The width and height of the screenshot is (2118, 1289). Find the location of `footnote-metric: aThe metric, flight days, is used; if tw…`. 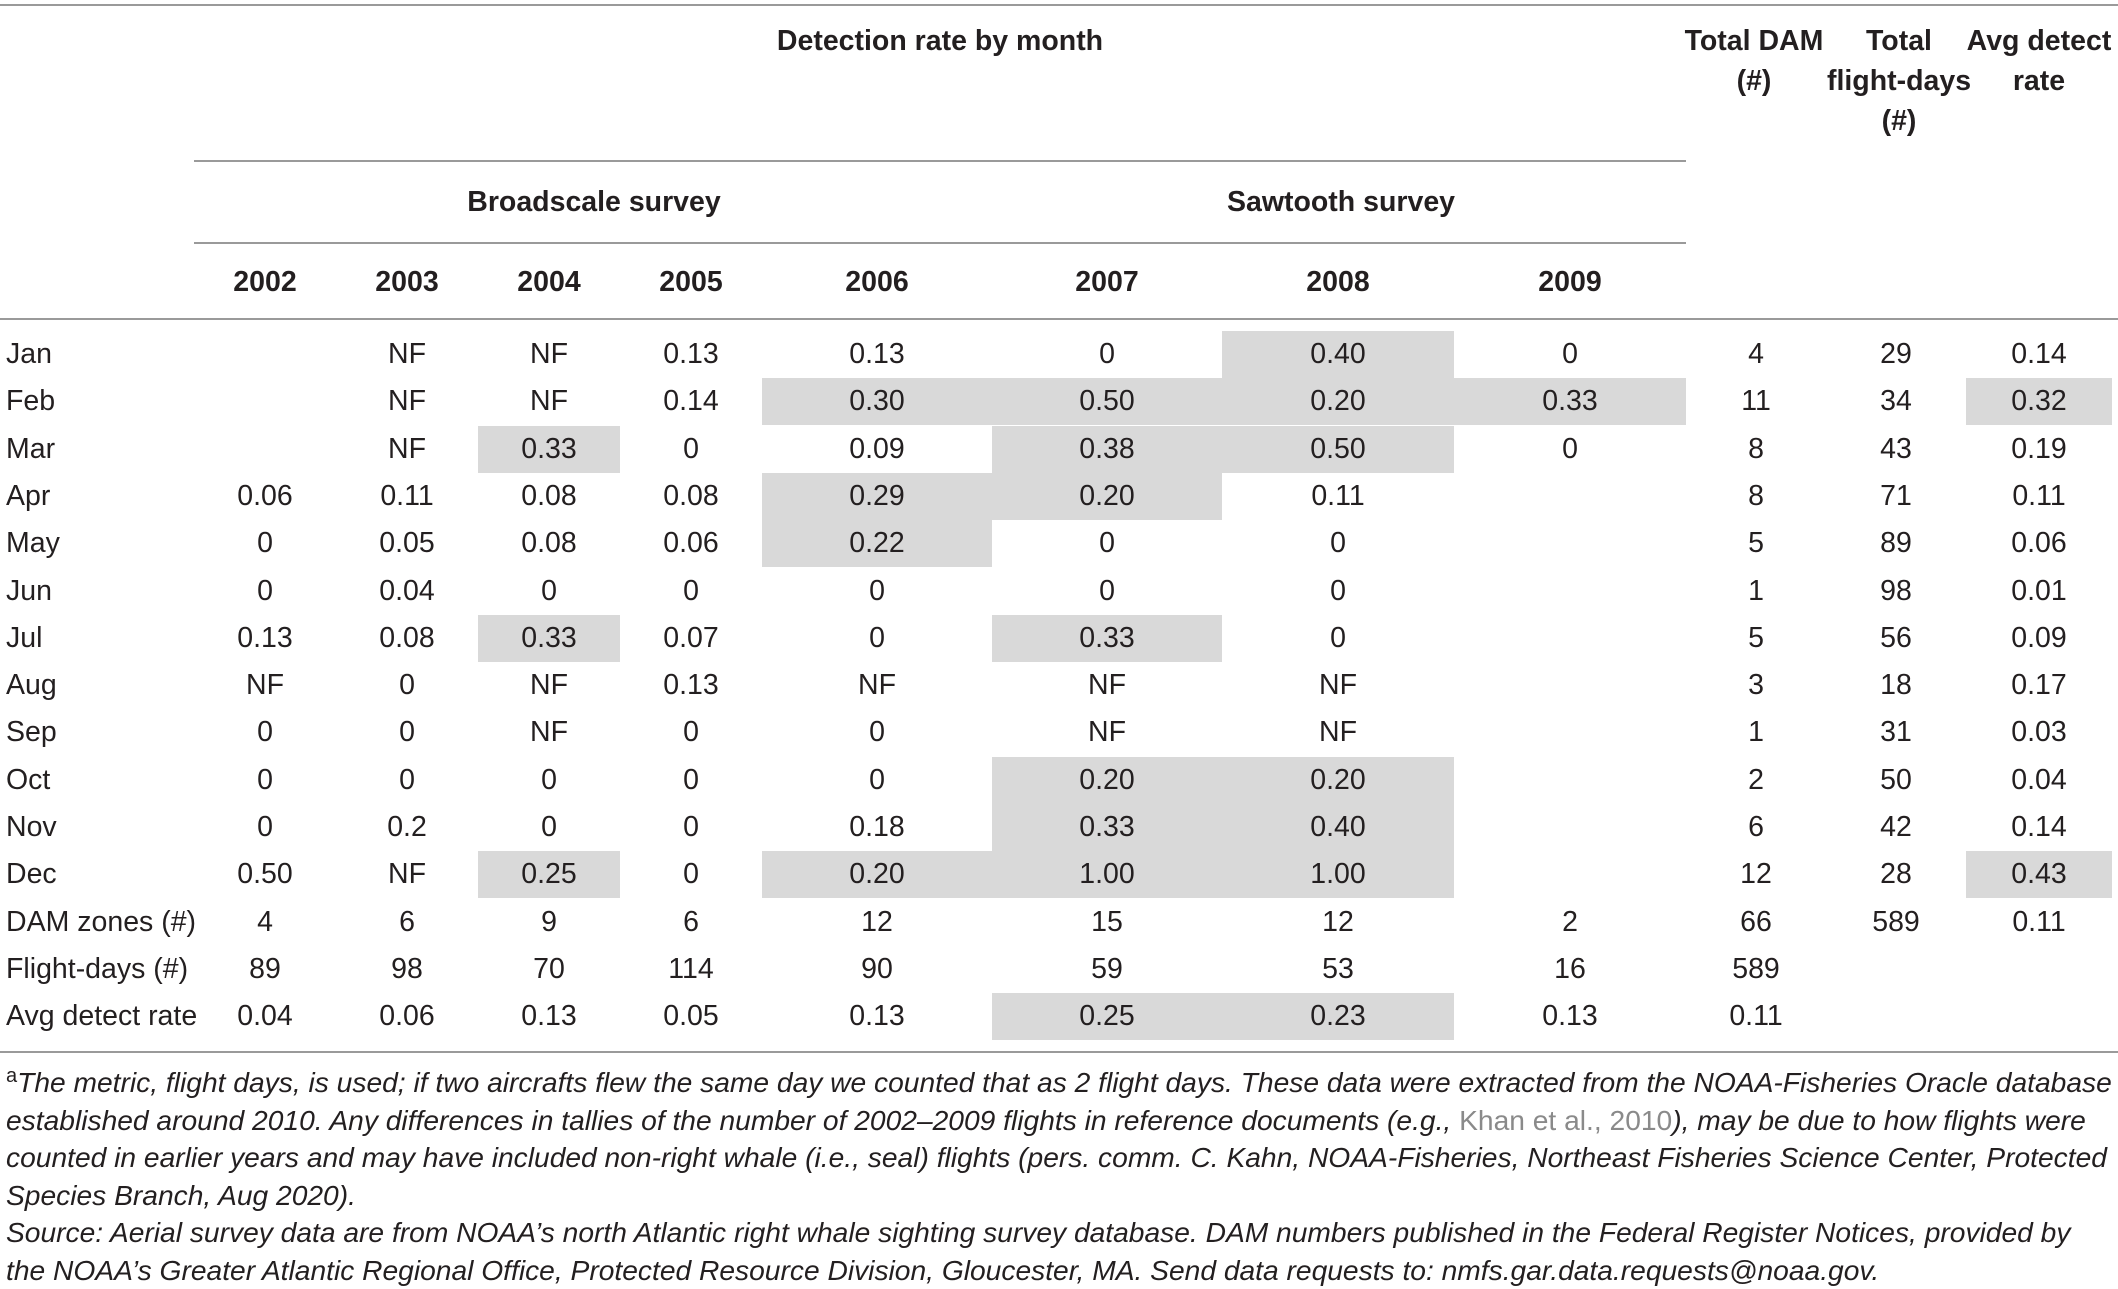

footnote-metric: aThe metric, flight days, is used; if tw… is located at coordinates (1059, 1136).